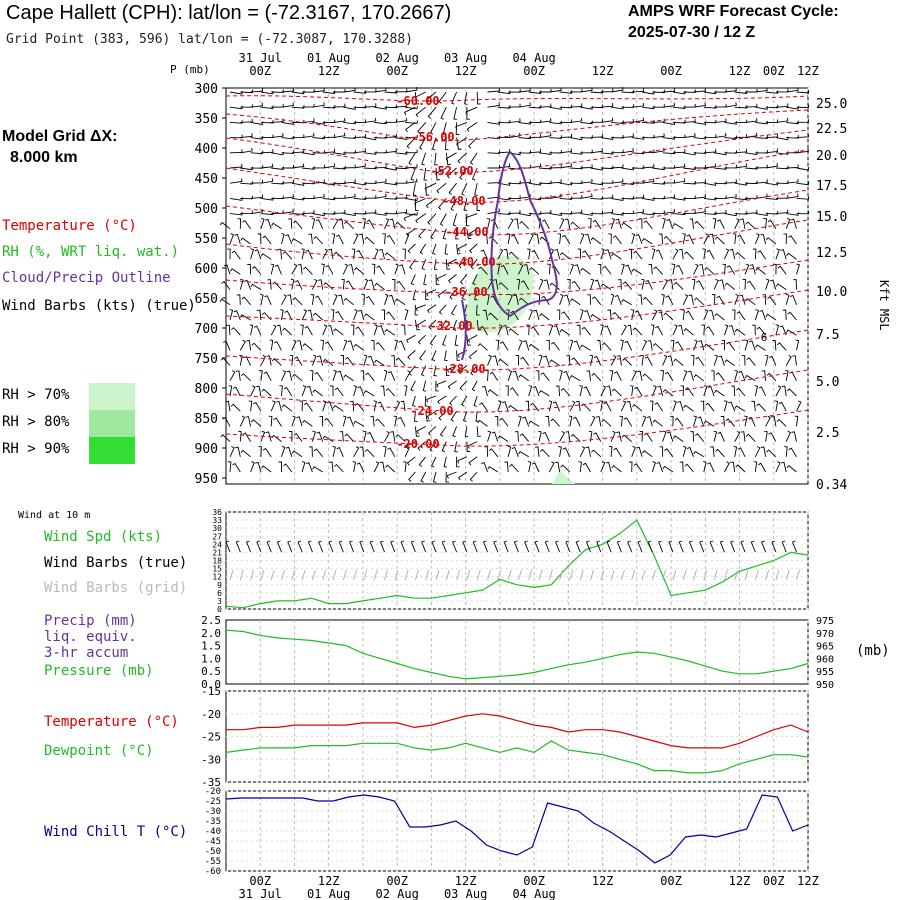  What do you see at coordinates (563, 477) in the screenshot?
I see `rh-shade-area-surface` at bounding box center [563, 477].